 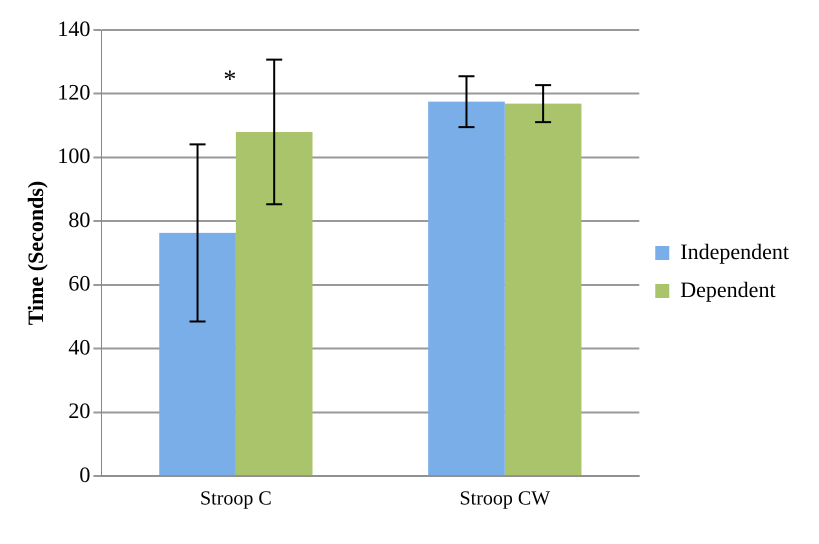 What do you see at coordinates (79, 411) in the screenshot?
I see `y-tick-label: 20` at bounding box center [79, 411].